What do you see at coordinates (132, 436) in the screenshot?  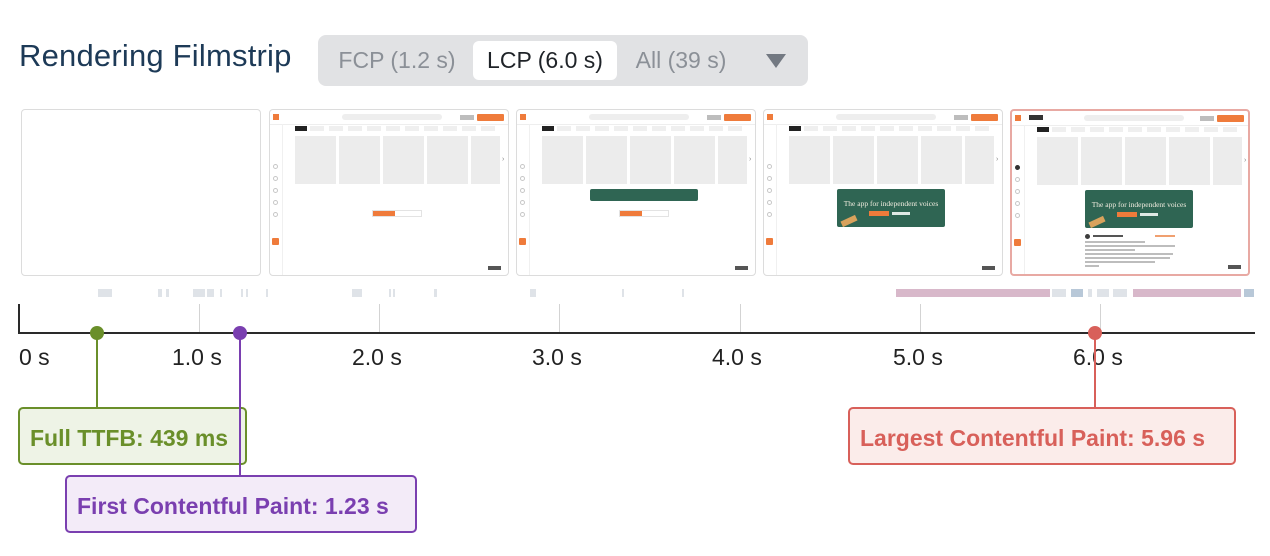 I see `ttfb-label: Full TTFB: 439 ms` at bounding box center [132, 436].